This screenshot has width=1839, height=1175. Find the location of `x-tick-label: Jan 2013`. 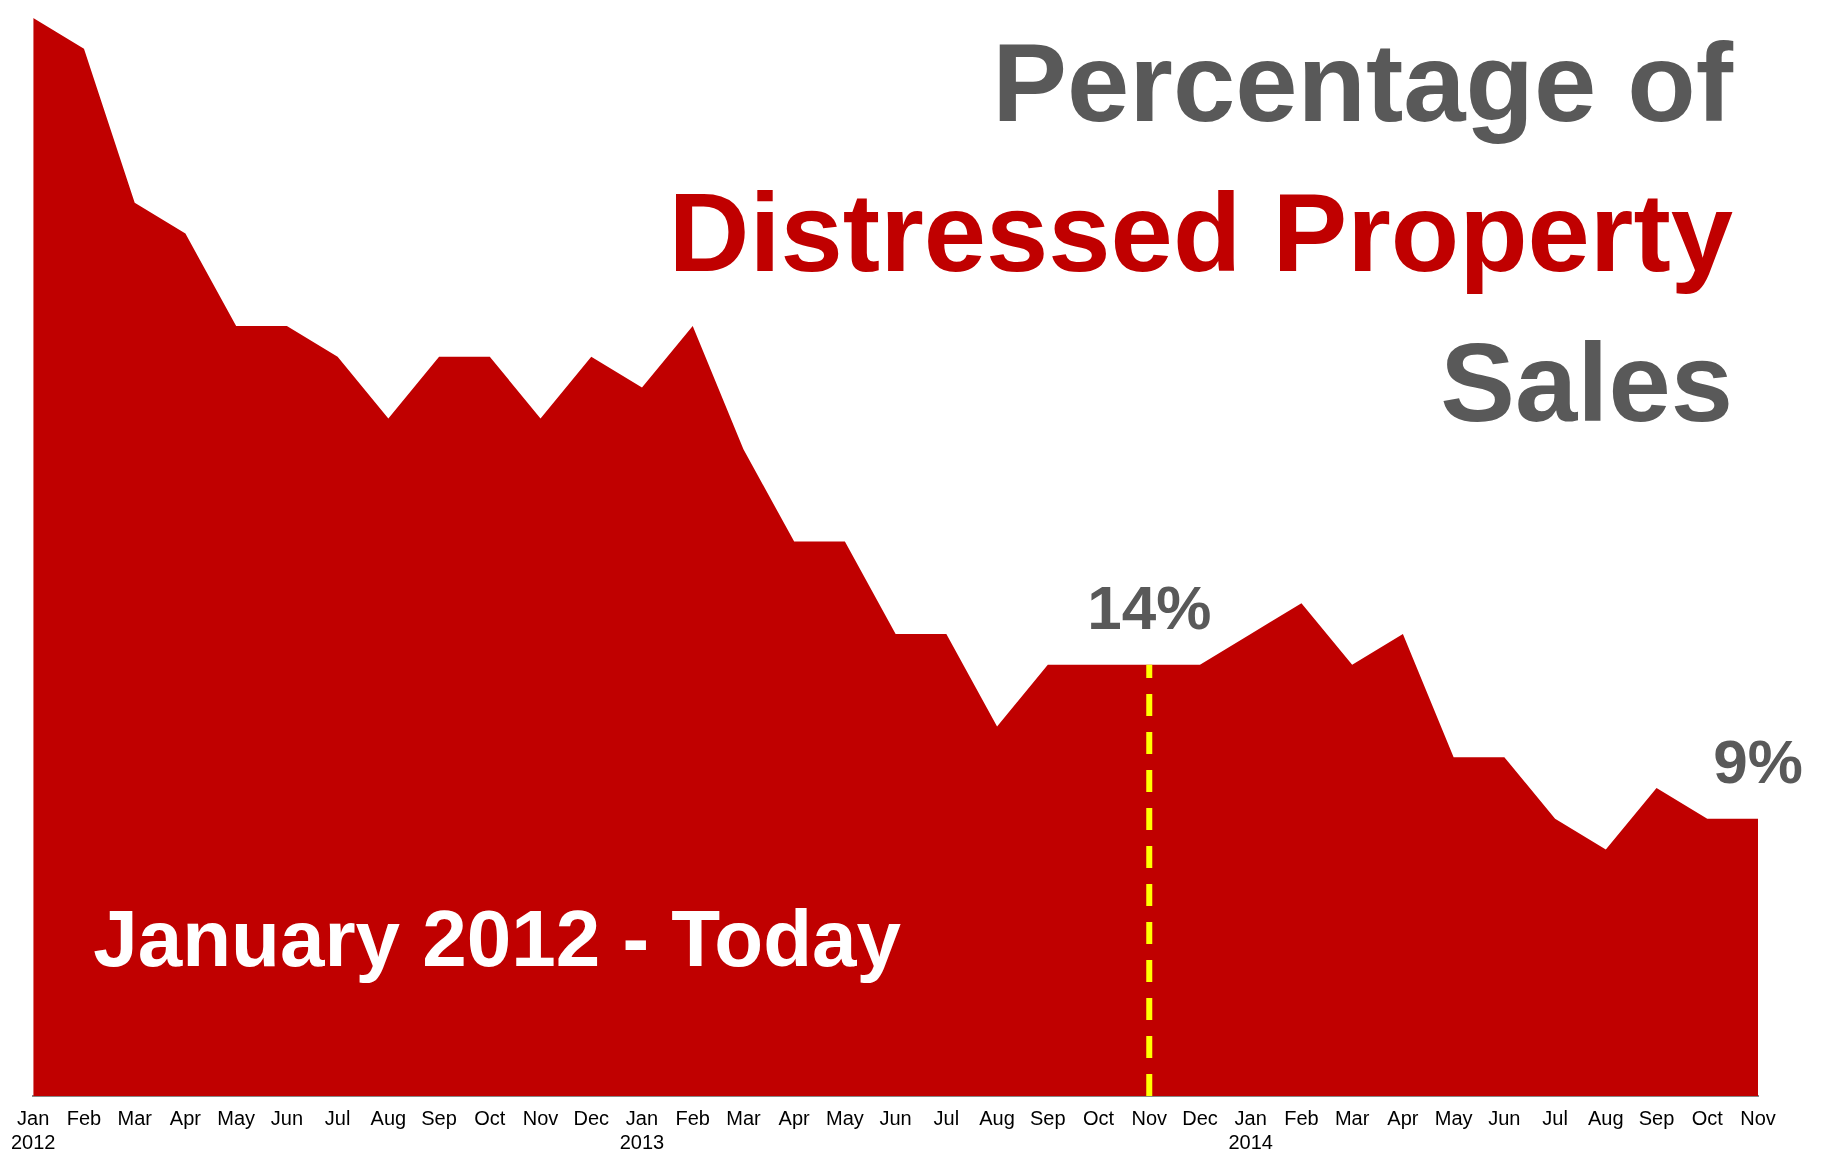

x-tick-label: Jan 2013 is located at coordinates (642, 1129).